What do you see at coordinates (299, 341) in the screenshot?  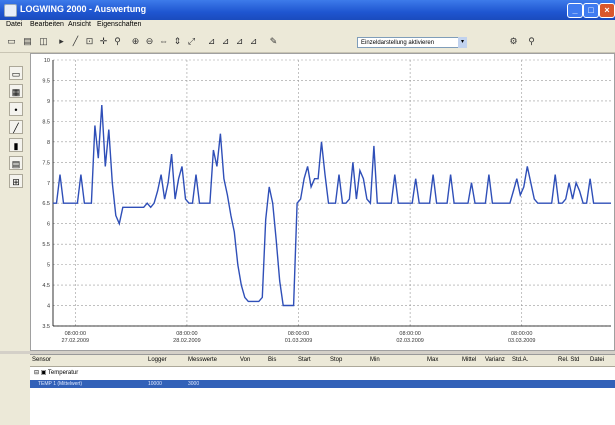 I see `x-tick-date: 01.03.2009` at bounding box center [299, 341].